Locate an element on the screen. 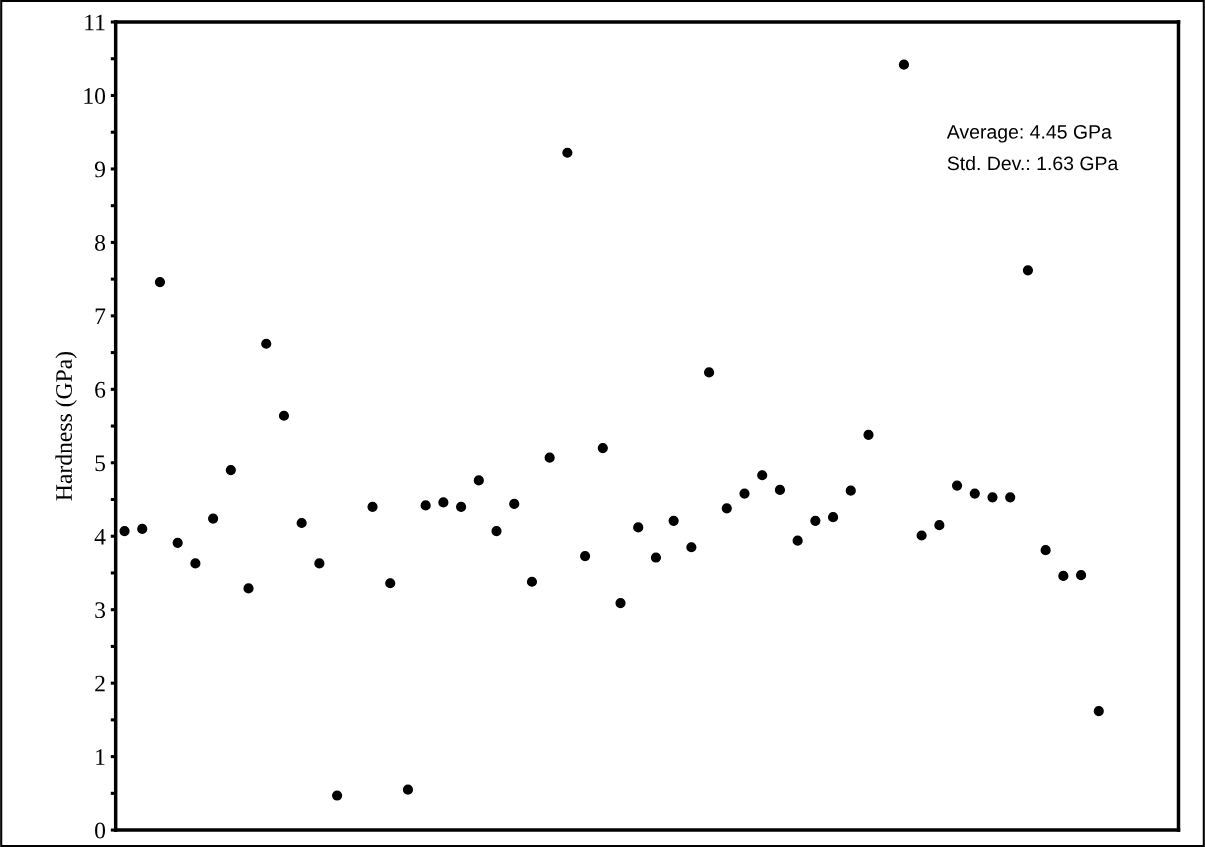  y-tick-label: 5 is located at coordinates (100, 463).